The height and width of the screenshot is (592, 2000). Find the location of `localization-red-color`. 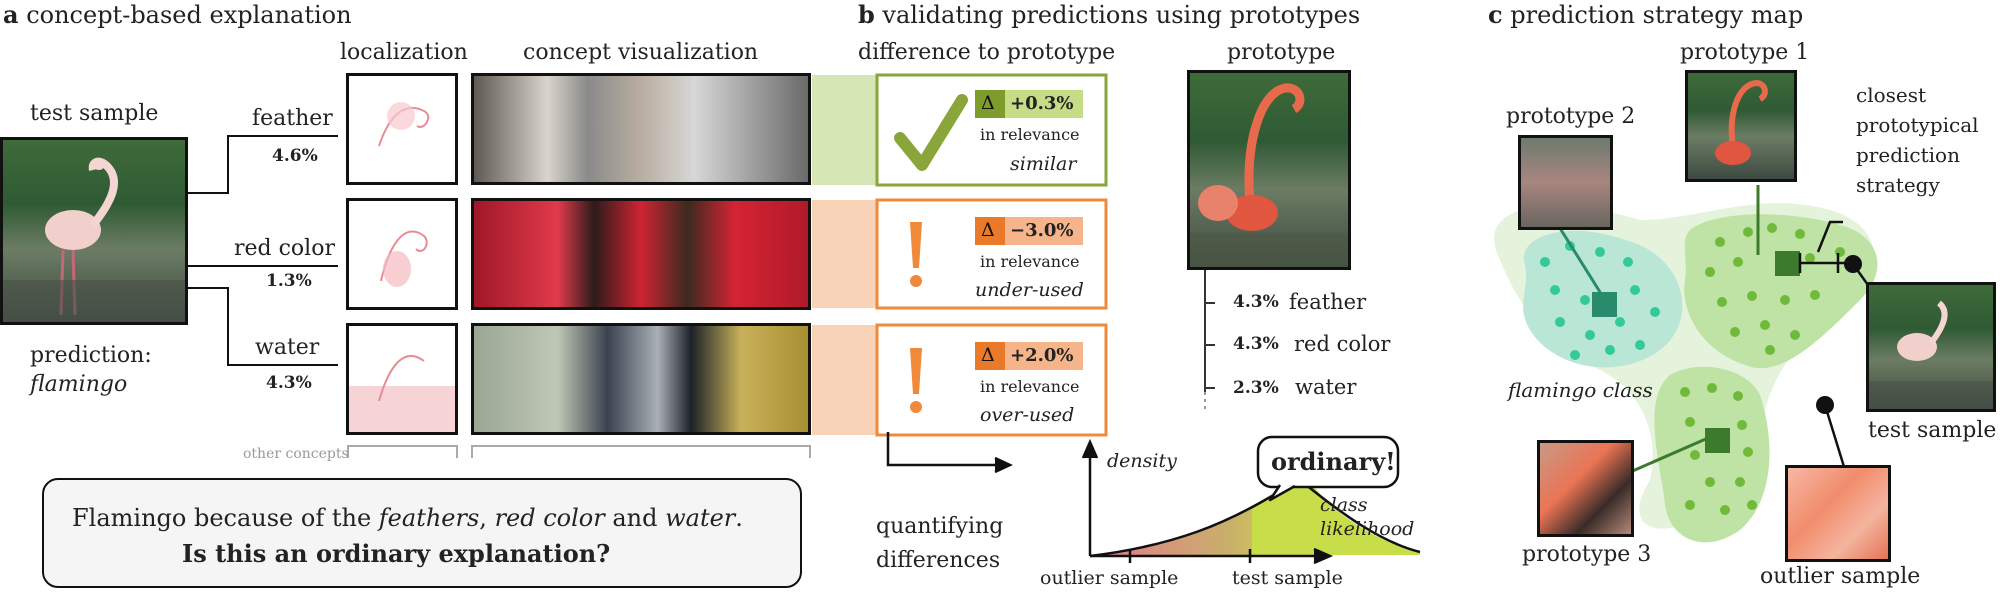

localization-red-color is located at coordinates (402, 254).